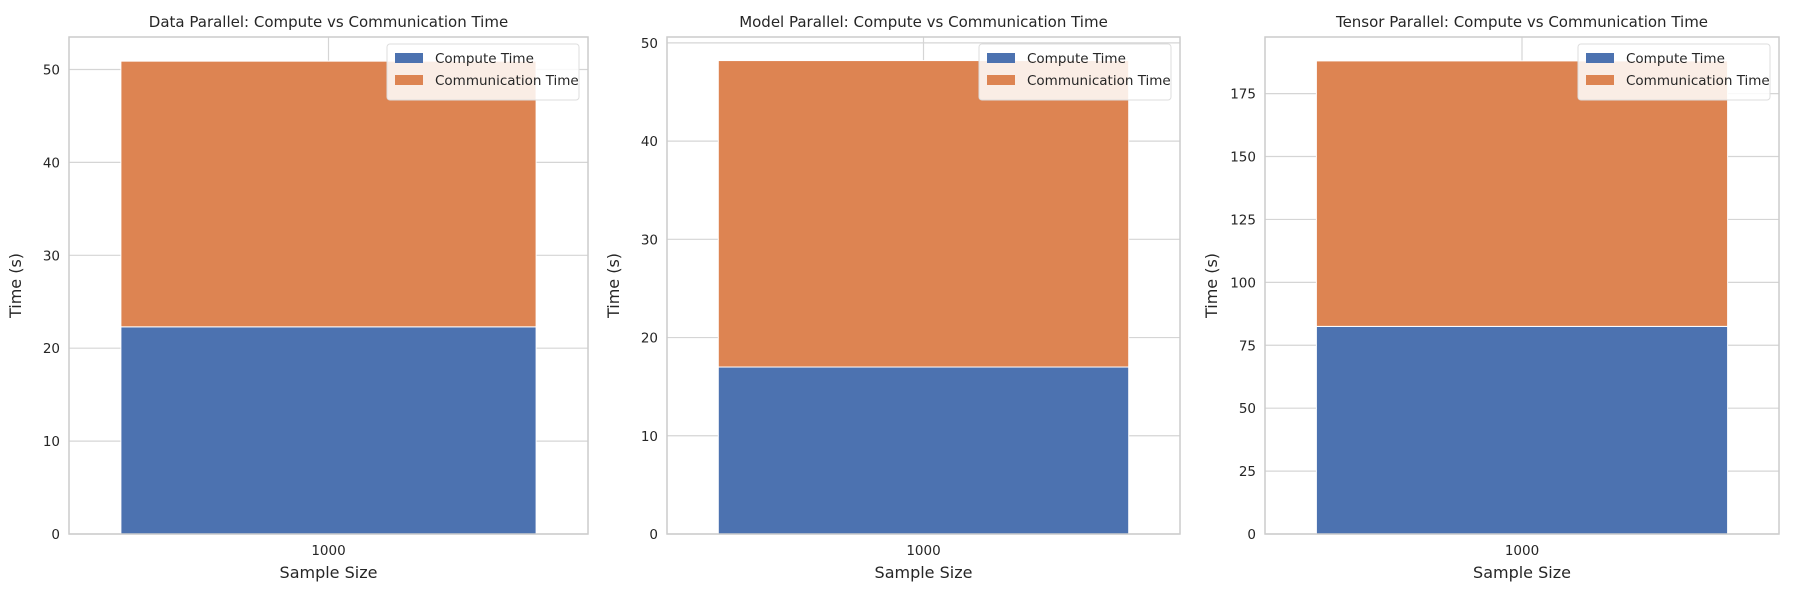 The width and height of the screenshot is (1800, 600). I want to click on y-tick-label: 125, so click(1243, 220).